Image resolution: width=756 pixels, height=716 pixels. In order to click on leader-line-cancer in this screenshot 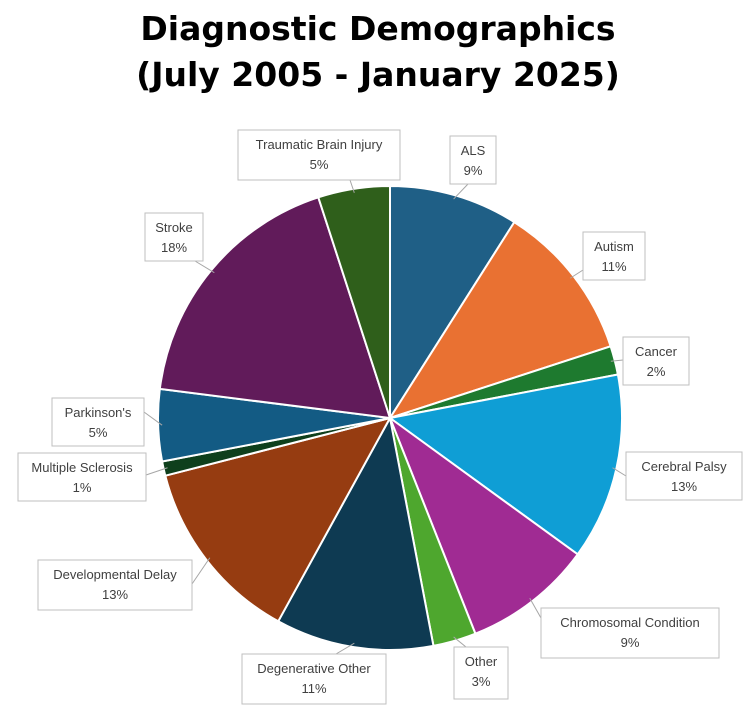, I will do `click(617, 360)`.